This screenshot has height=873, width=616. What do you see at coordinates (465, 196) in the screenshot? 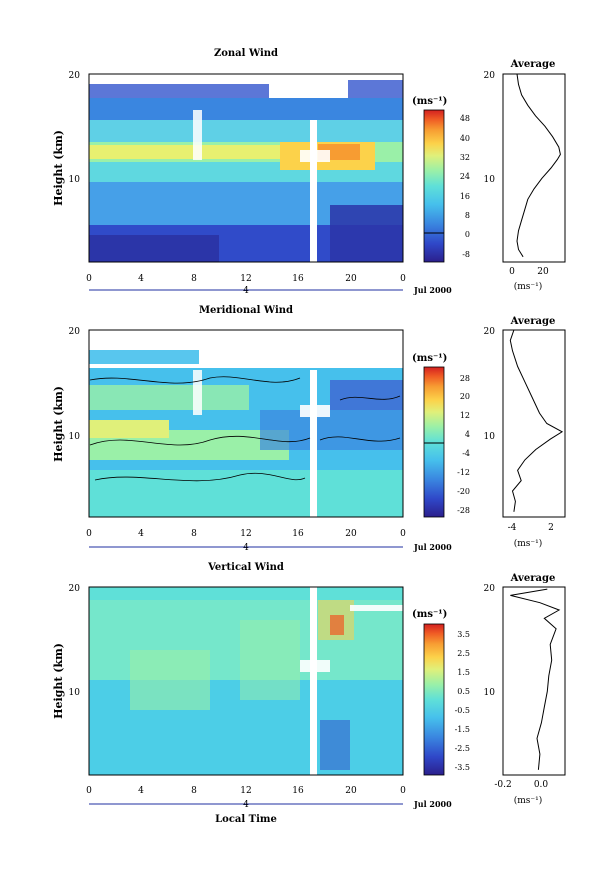
I see `cbar-tick: 16` at bounding box center [465, 196].